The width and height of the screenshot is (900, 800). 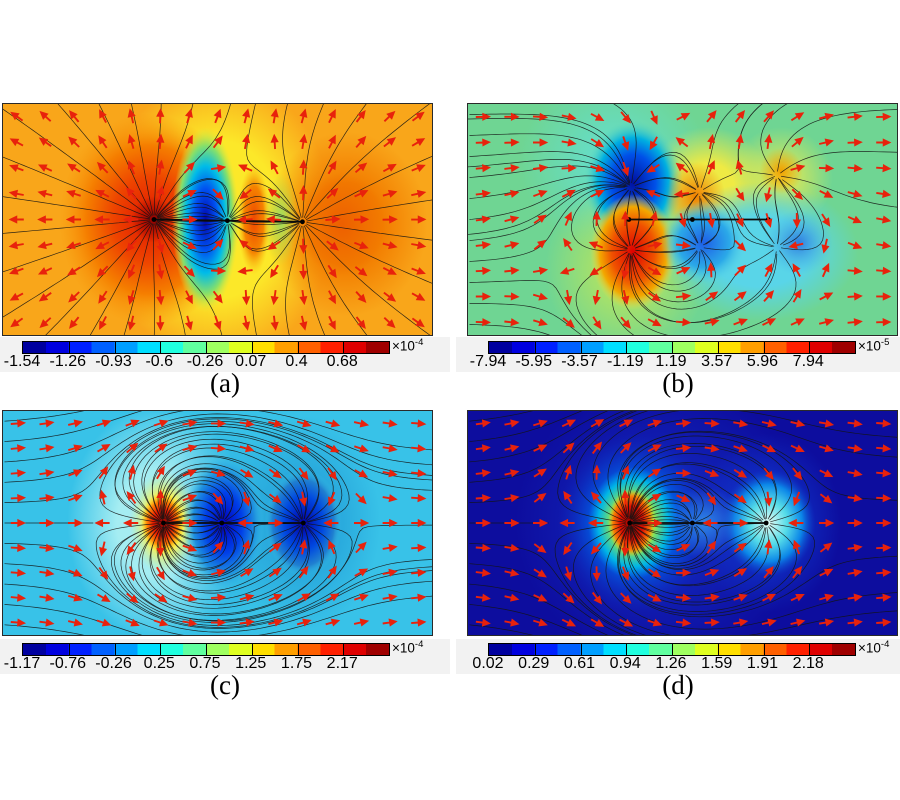 I want to click on colorbar-tick-labels: 0.02 0.29 0.61 0.94 1.26 1.59 1.91 2.18, so click(x=663, y=664).